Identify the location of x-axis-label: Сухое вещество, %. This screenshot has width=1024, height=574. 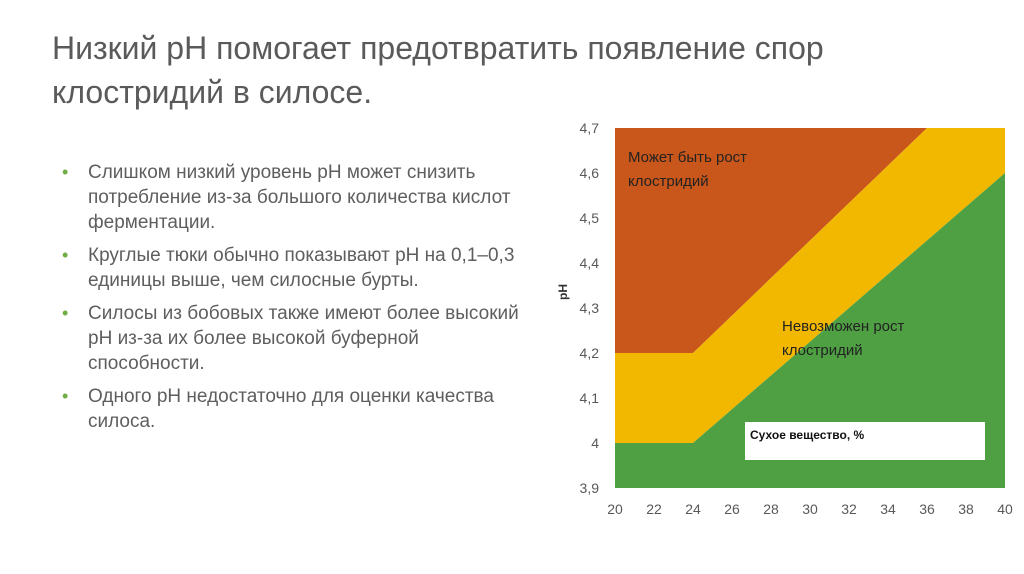
(807, 435).